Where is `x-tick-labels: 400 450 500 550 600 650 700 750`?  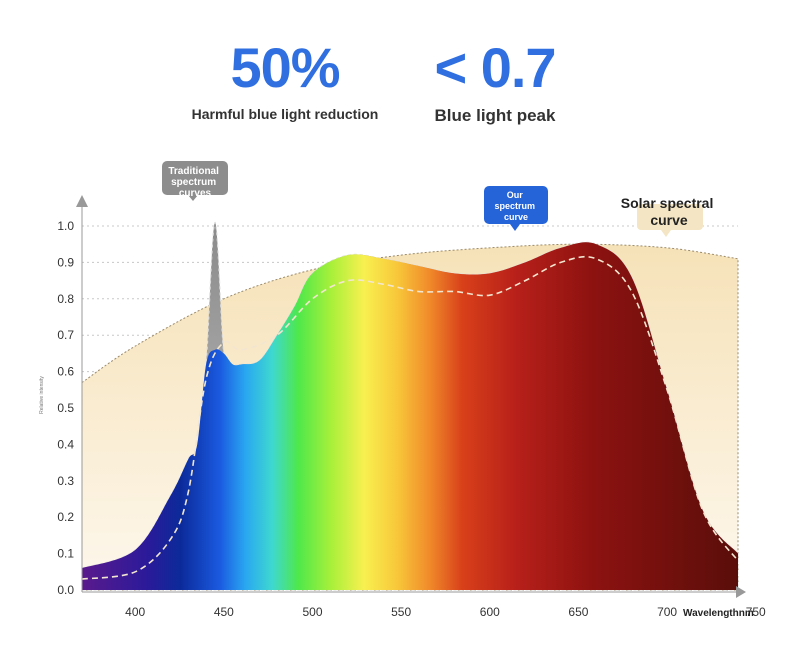
x-tick-labels: 400 450 500 550 600 650 700 750 is located at coordinates (445, 612).